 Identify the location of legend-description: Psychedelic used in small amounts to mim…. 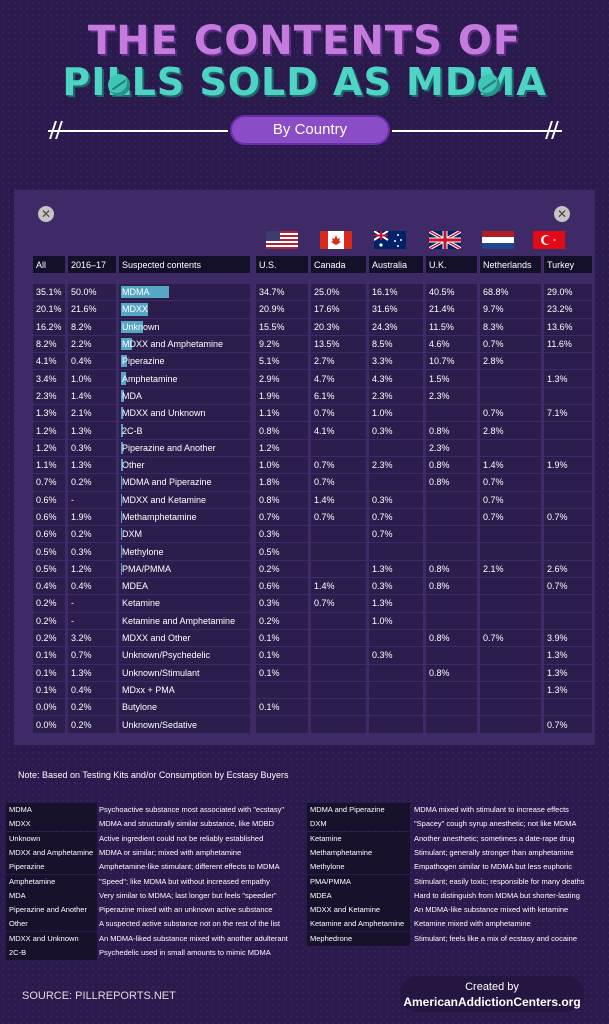
(185, 952).